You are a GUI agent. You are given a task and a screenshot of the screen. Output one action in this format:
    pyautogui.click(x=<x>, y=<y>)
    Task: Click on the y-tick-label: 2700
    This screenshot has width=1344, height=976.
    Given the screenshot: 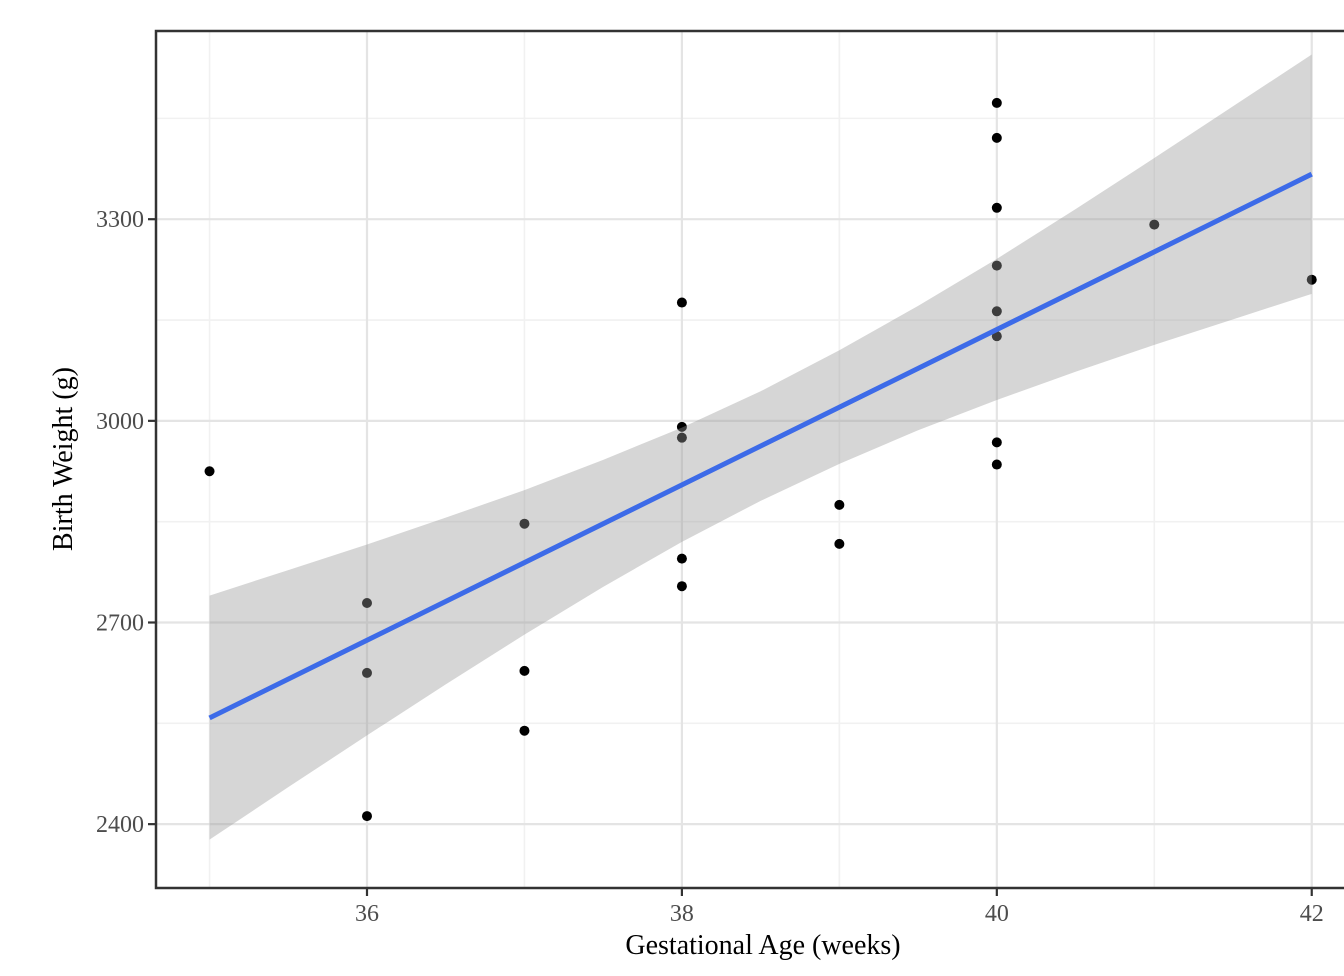 What is the action you would take?
    pyautogui.click(x=120, y=623)
    